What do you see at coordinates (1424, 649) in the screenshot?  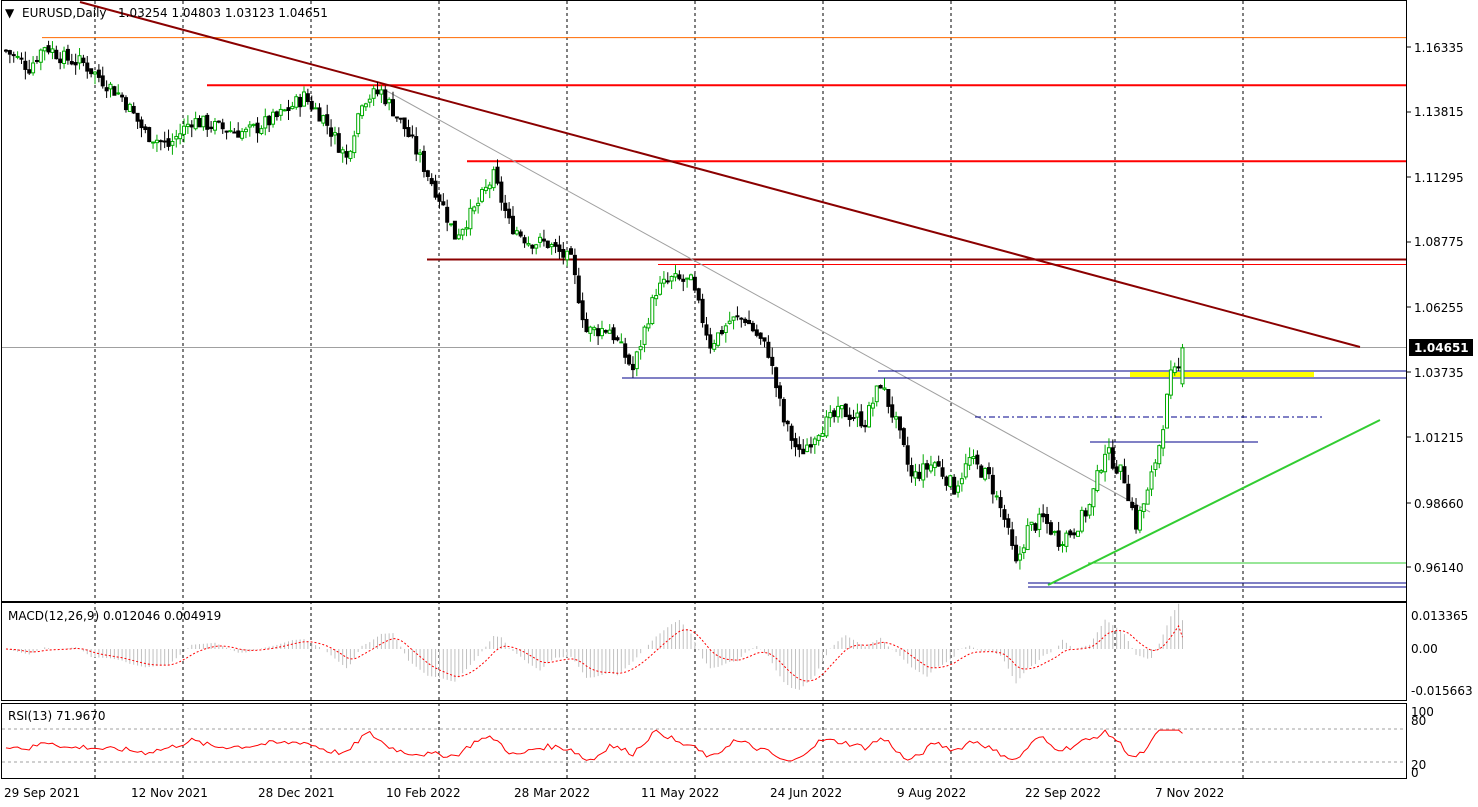 I see `macd-level-zero: 0.00` at bounding box center [1424, 649].